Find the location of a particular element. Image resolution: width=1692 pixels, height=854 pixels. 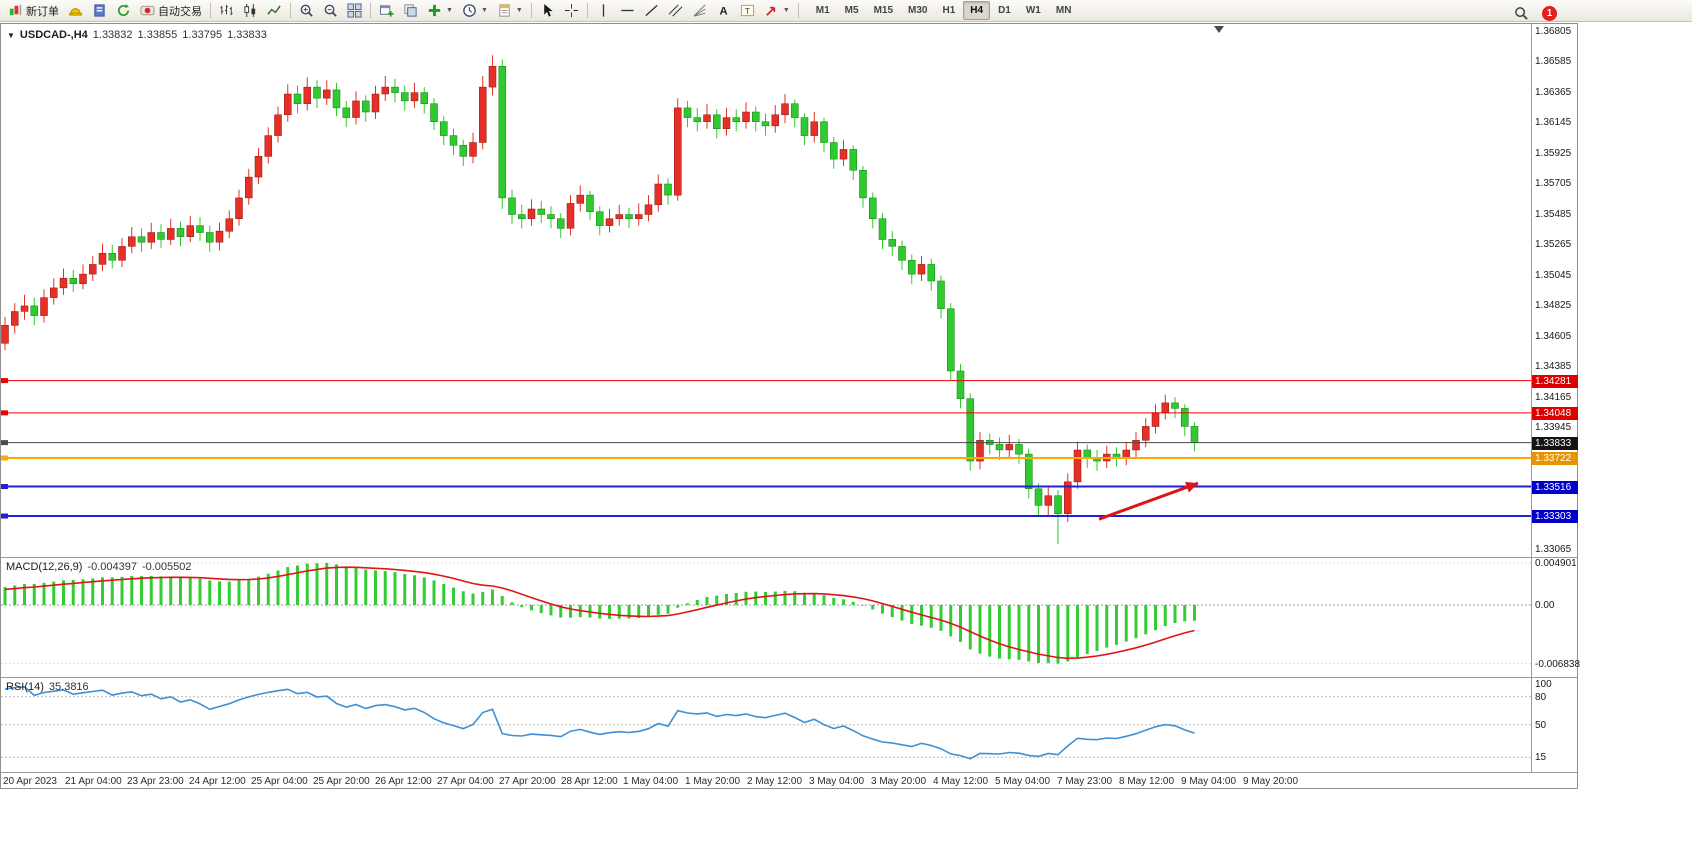

price-axis-label: 1.36805 is located at coordinates (1553, 31).